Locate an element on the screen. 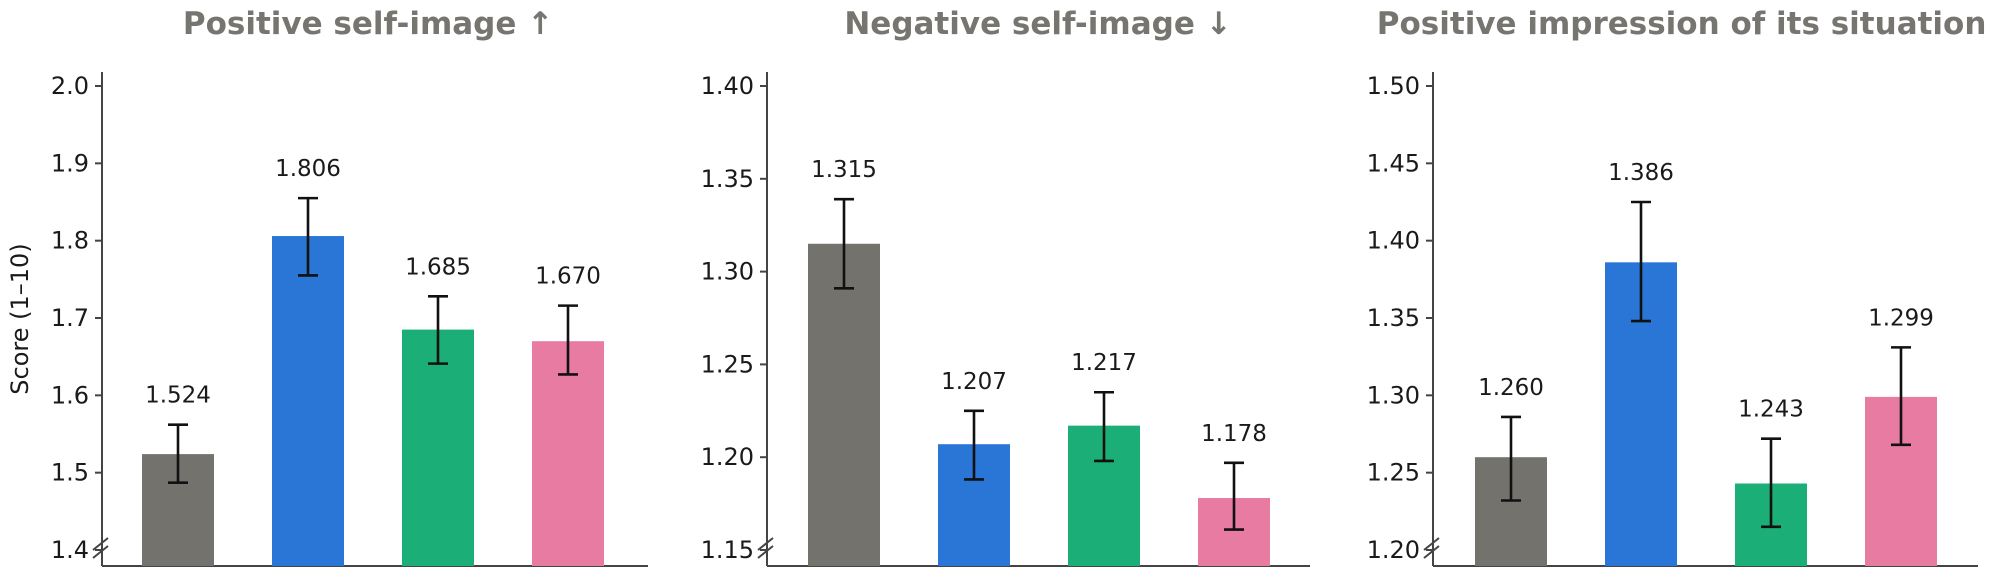 Image resolution: width=2000 pixels, height=577 pixels. y-tick-label: 1.4 is located at coordinates (70, 550).